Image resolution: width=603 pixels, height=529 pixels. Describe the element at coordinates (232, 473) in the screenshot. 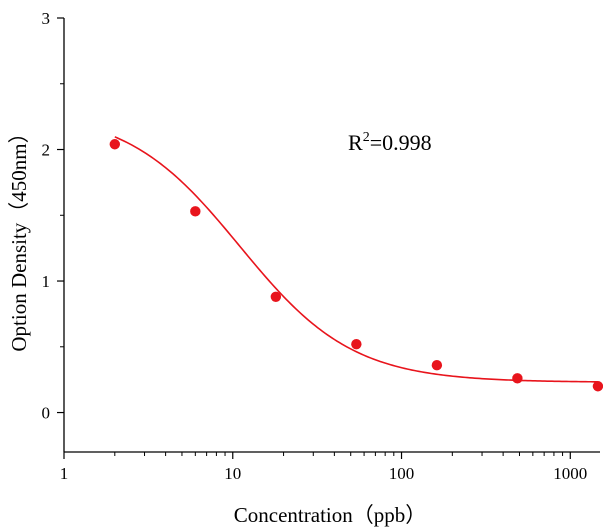

I see `x-tick-label: 10` at that location.